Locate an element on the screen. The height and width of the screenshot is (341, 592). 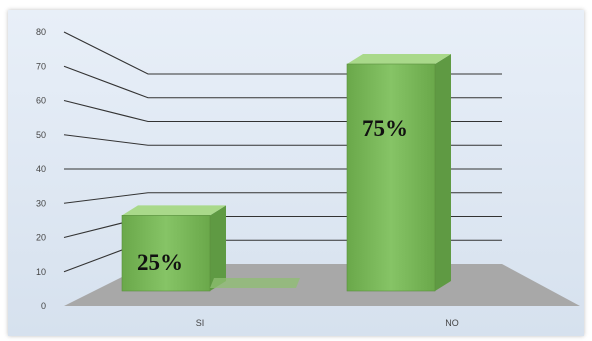
data-label-no: 75% is located at coordinates (385, 128).